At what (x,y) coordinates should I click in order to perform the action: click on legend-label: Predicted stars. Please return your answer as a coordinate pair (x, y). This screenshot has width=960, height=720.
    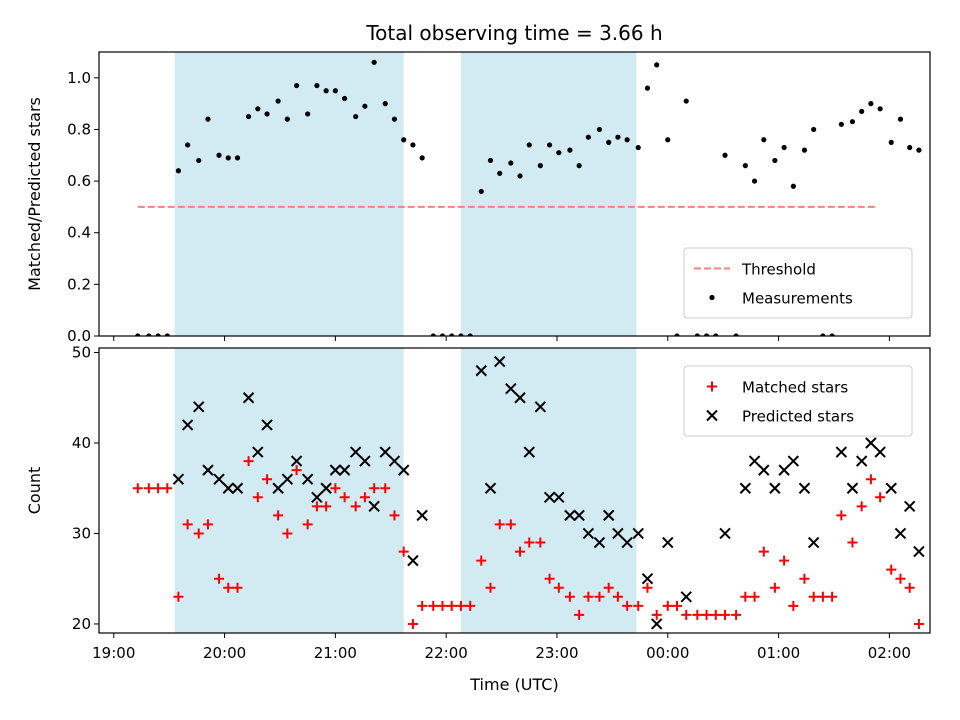
    Looking at the image, I should click on (798, 417).